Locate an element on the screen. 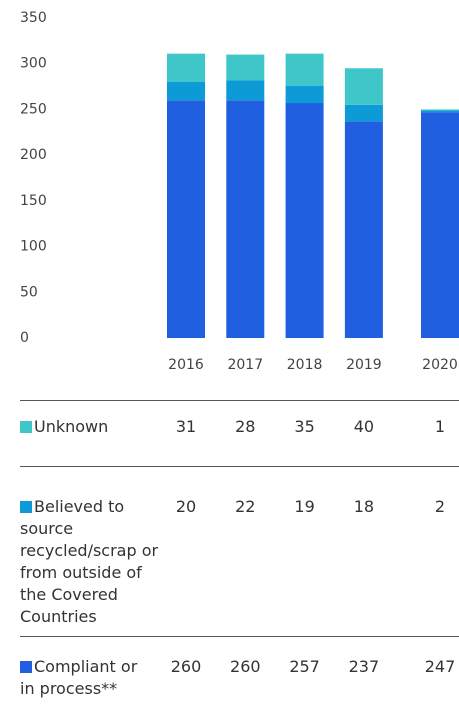  y-tick-label: 50 is located at coordinates (29, 292).